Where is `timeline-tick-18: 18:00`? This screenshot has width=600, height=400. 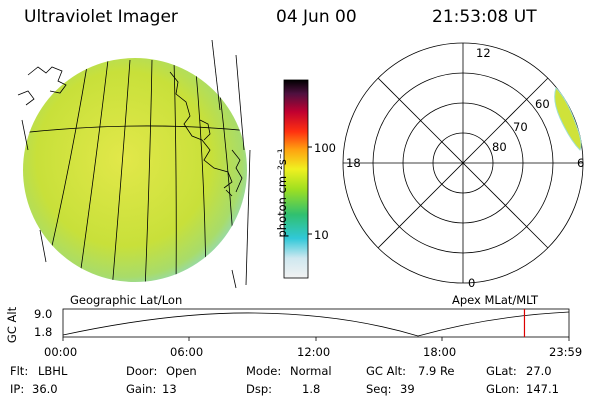
timeline-tick-18: 18:00 is located at coordinates (440, 352).